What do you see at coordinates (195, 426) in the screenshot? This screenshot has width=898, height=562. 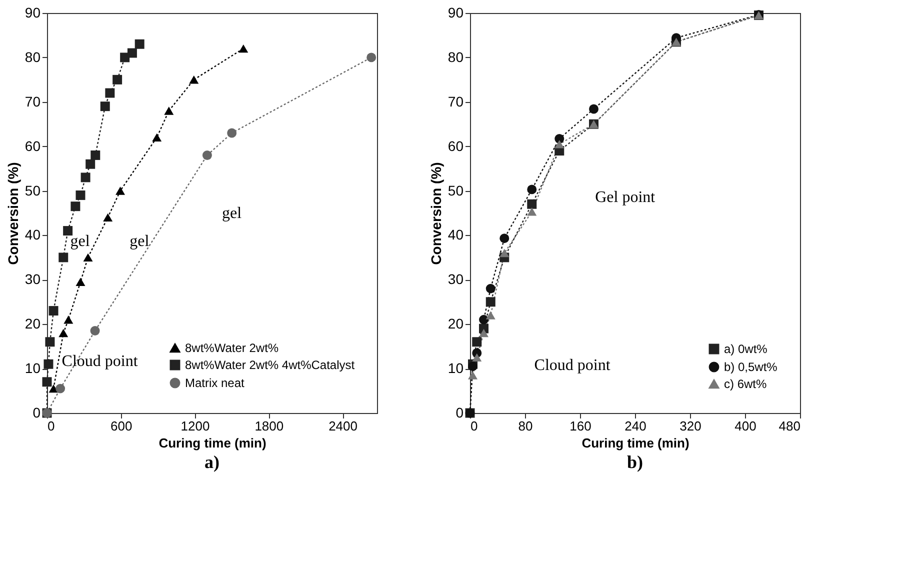 I see `x-tick-label: 1200` at bounding box center [195, 426].